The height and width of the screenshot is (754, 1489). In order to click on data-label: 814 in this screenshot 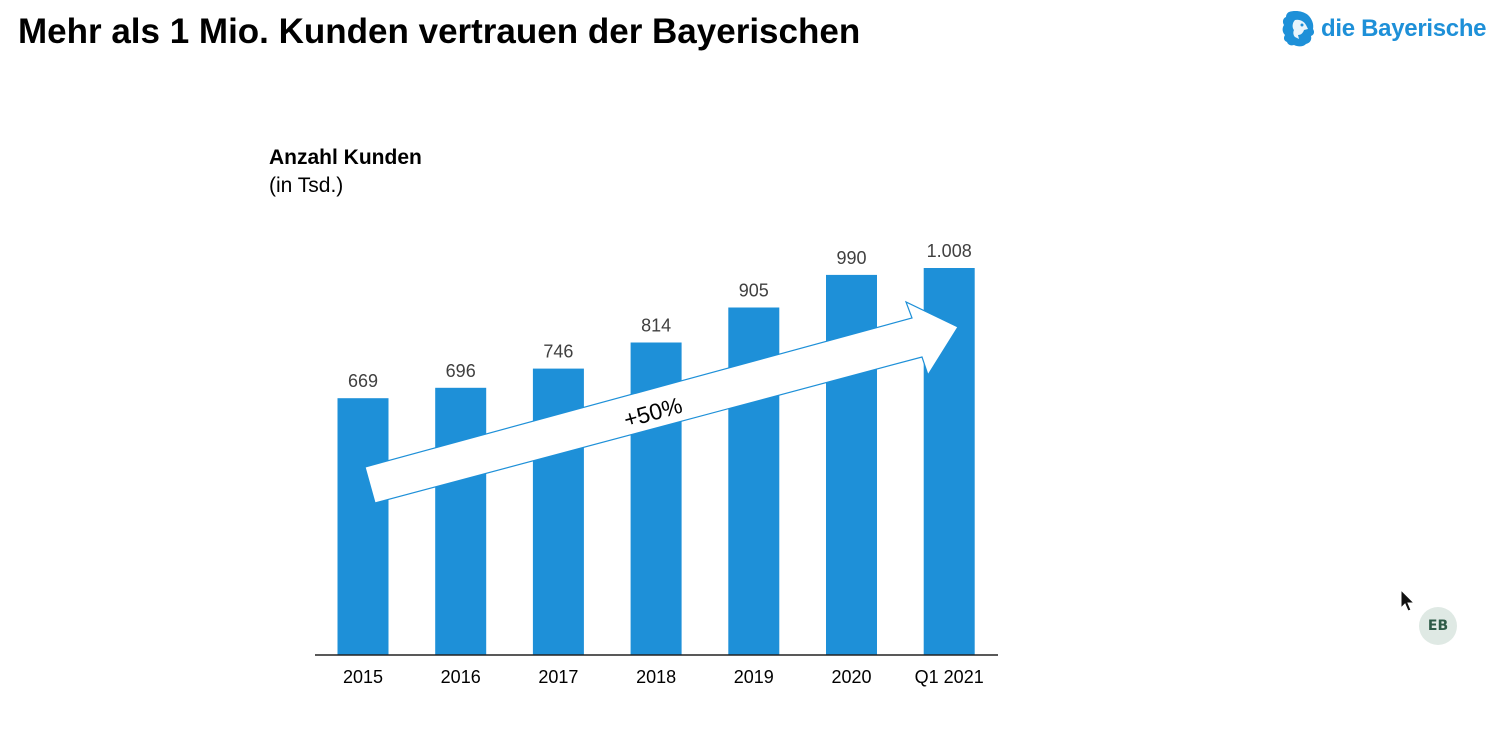, I will do `click(656, 326)`.